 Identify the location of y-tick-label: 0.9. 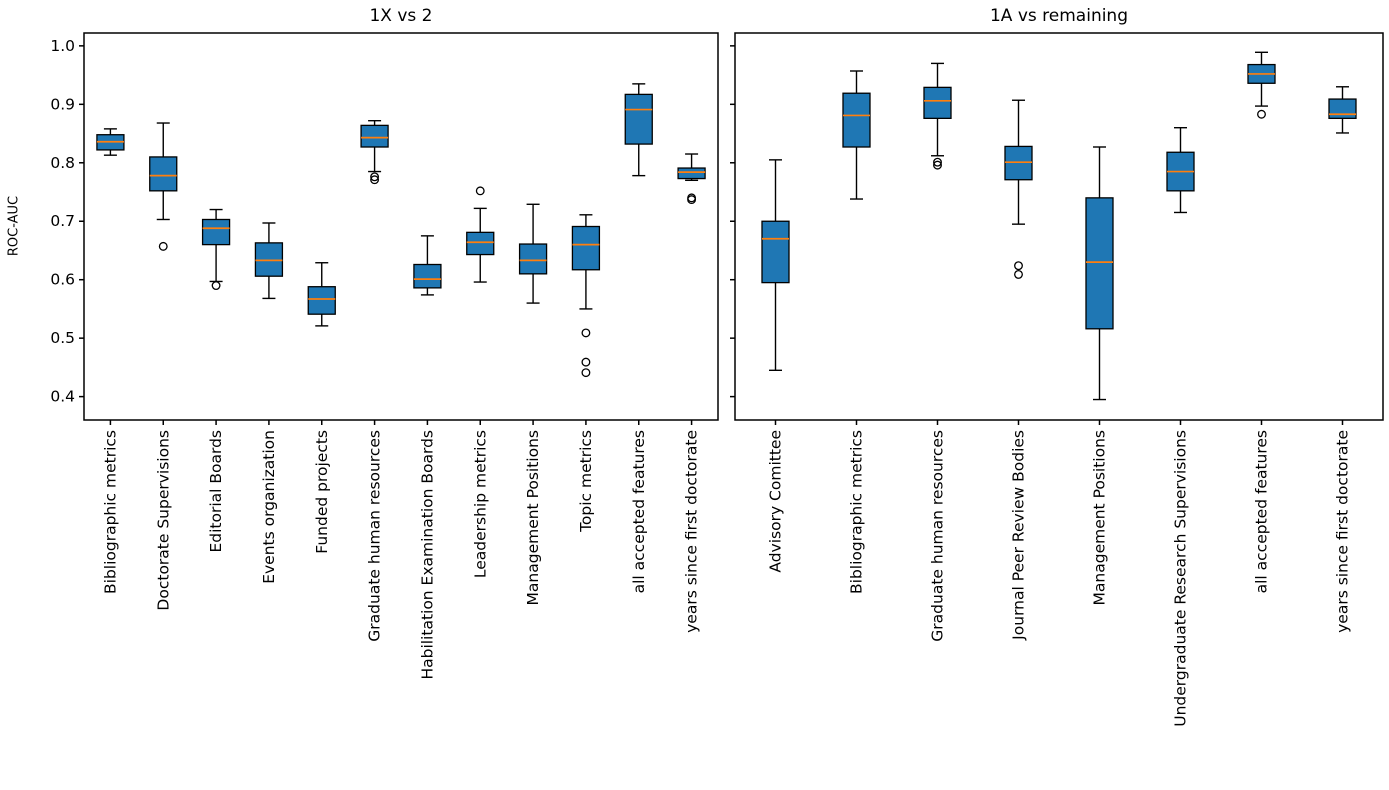
(62, 104).